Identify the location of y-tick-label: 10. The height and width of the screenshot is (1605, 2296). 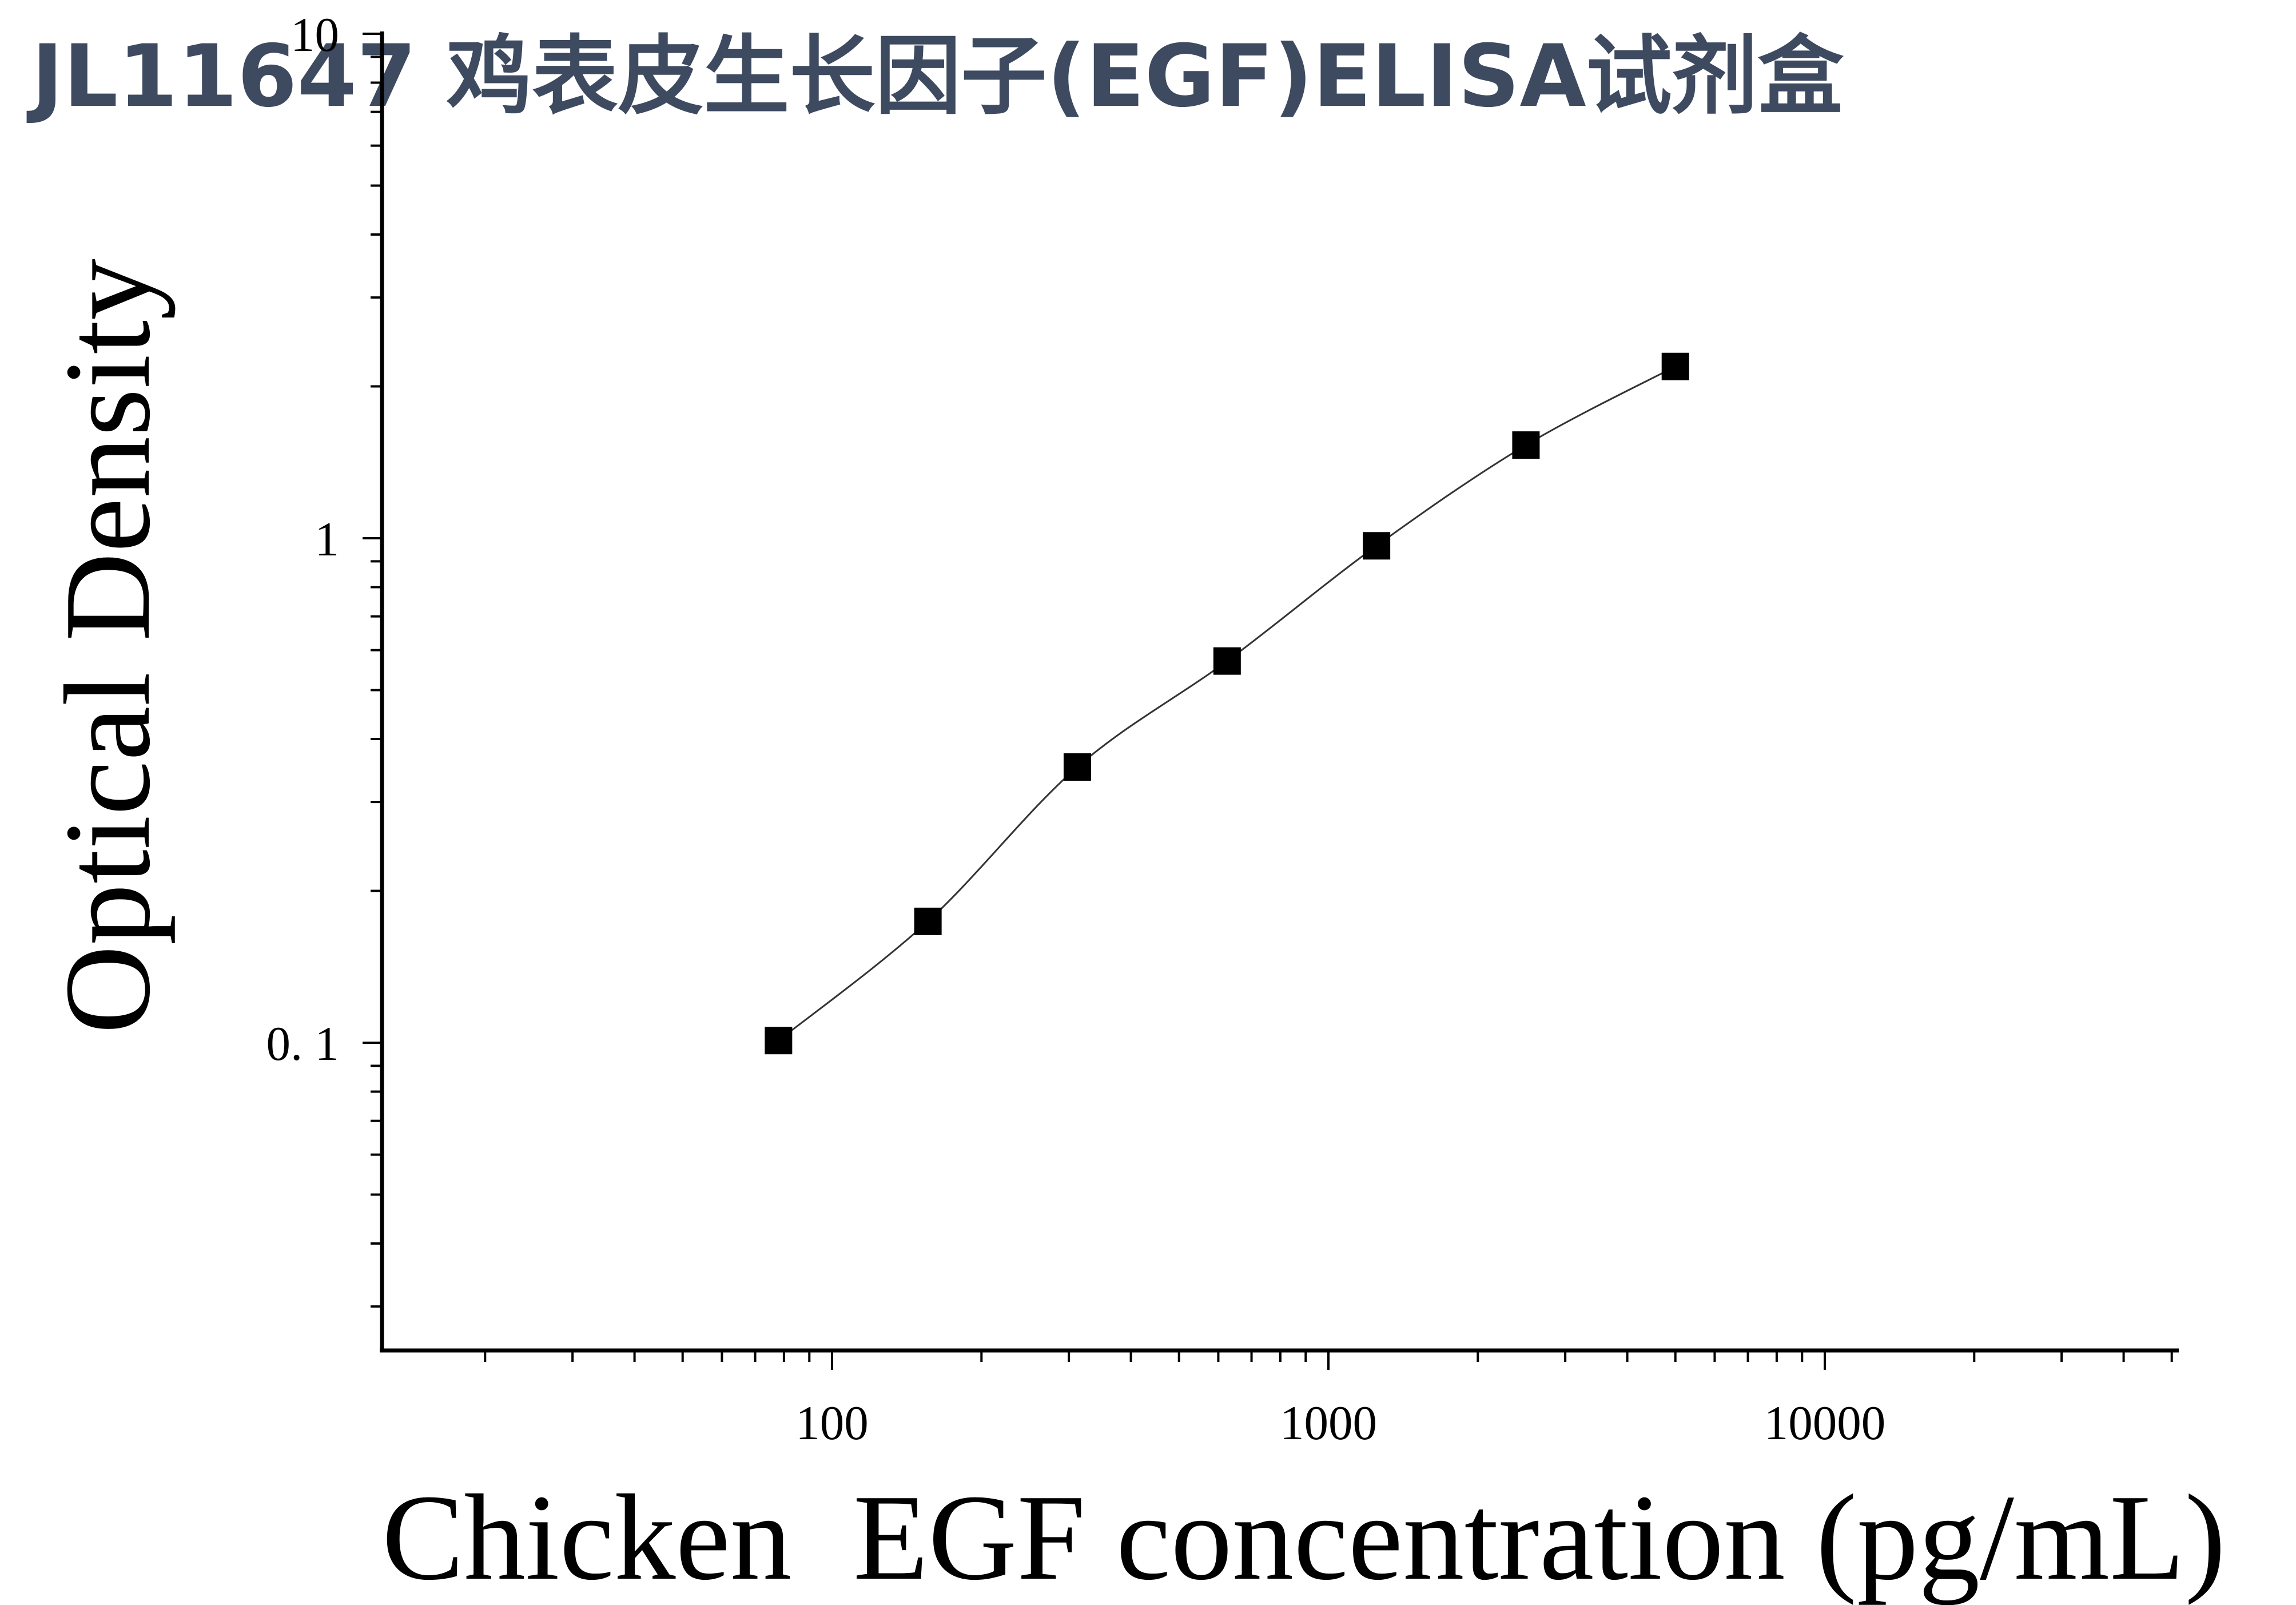
(315, 35).